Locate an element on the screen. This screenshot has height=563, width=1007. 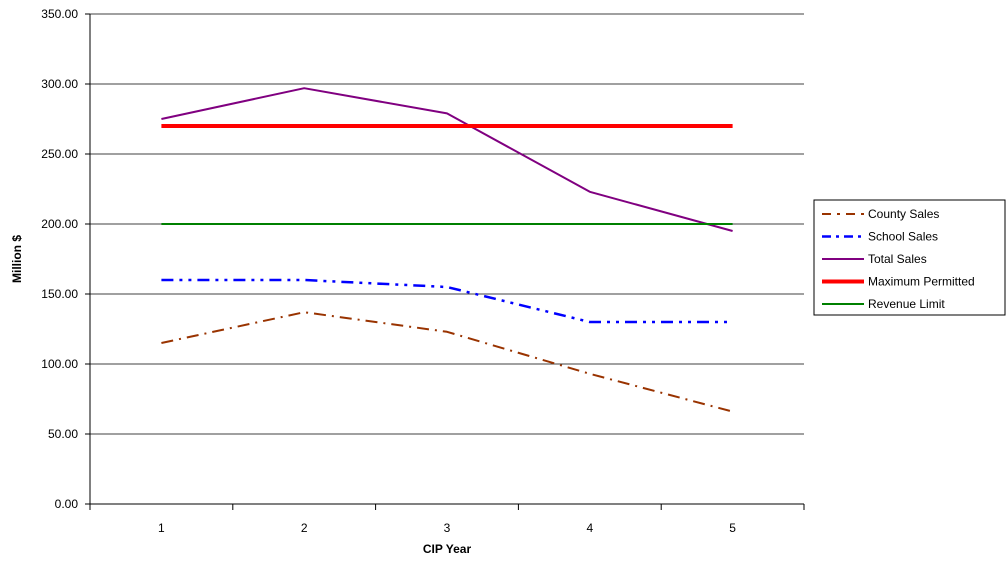
series-line-county-sales is located at coordinates (447, 362).